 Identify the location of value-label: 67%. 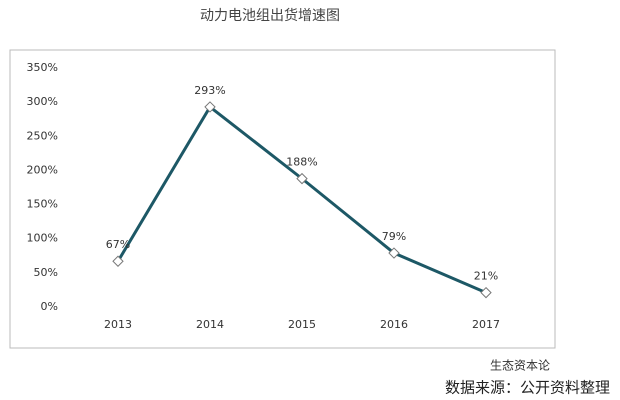
(118, 244).